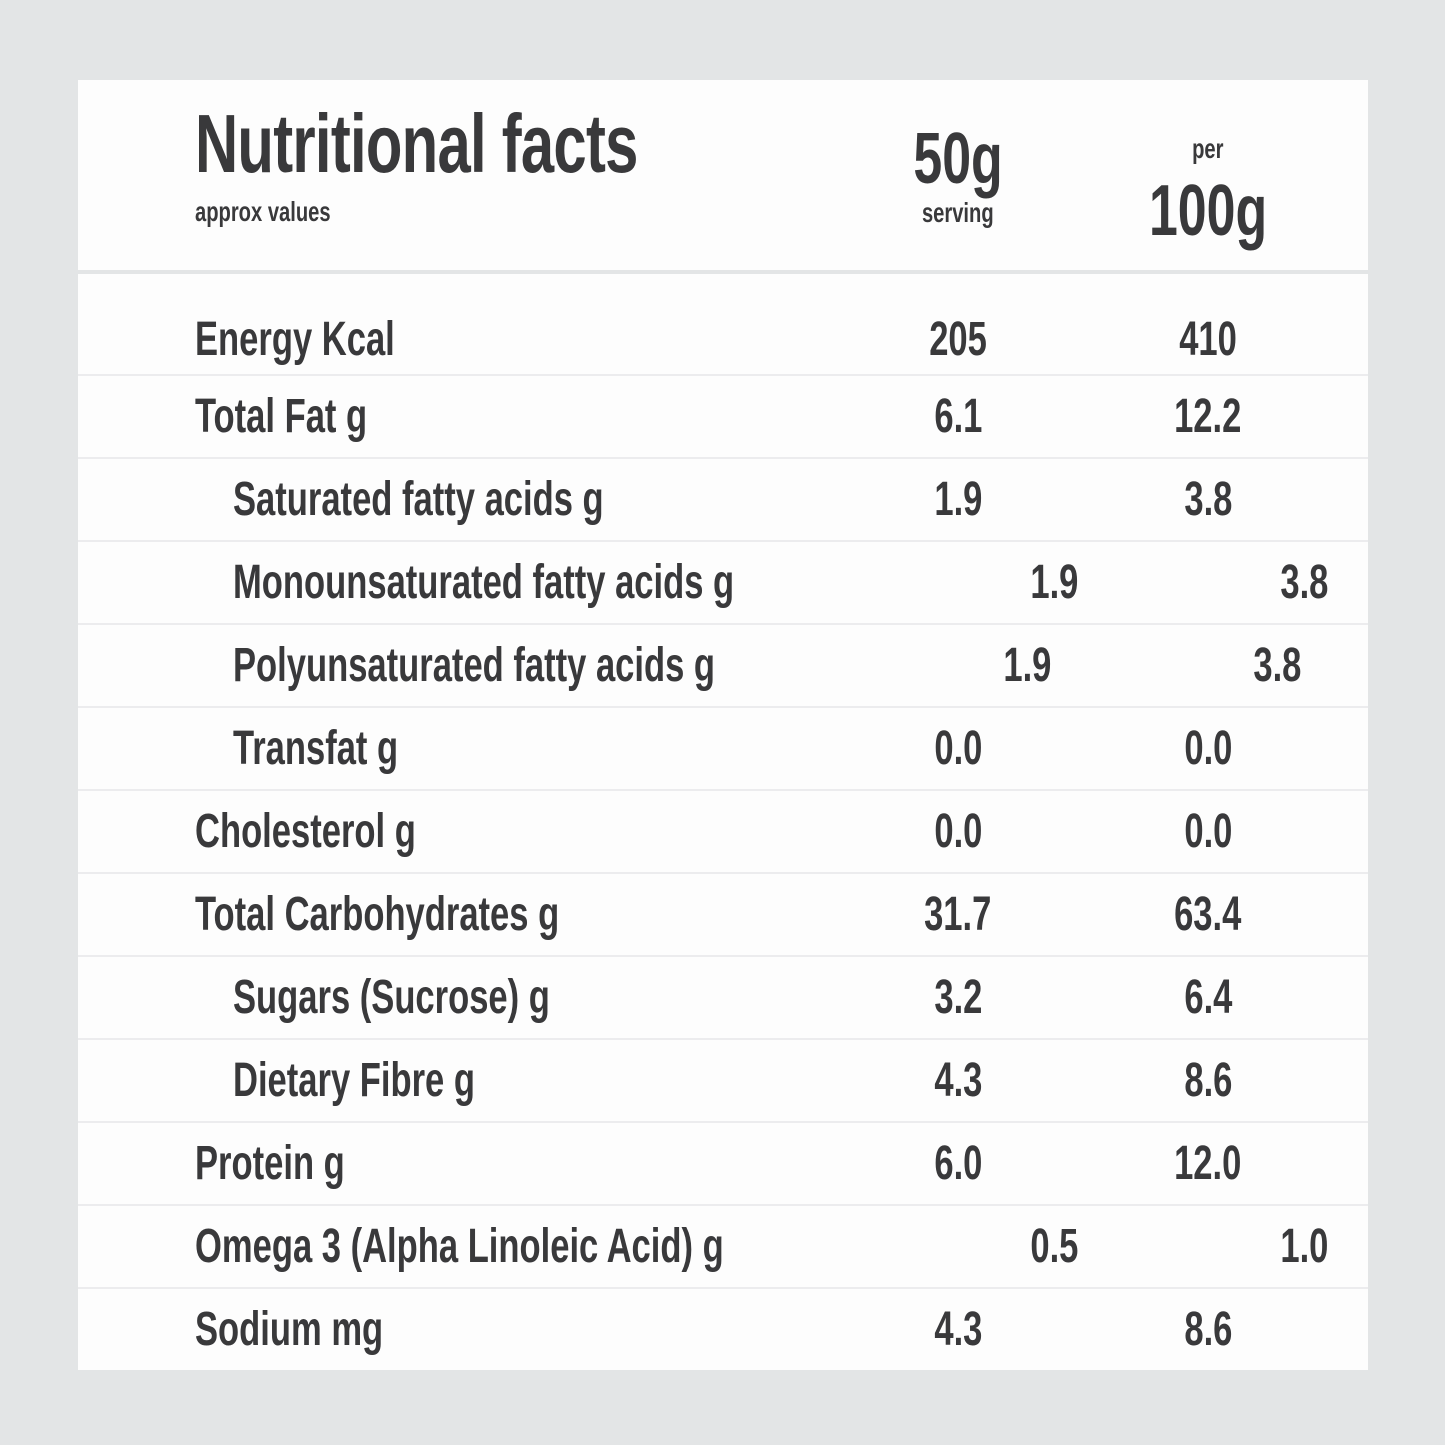  I want to click on row-label-cell: Cholesterol g, so click(514, 831).